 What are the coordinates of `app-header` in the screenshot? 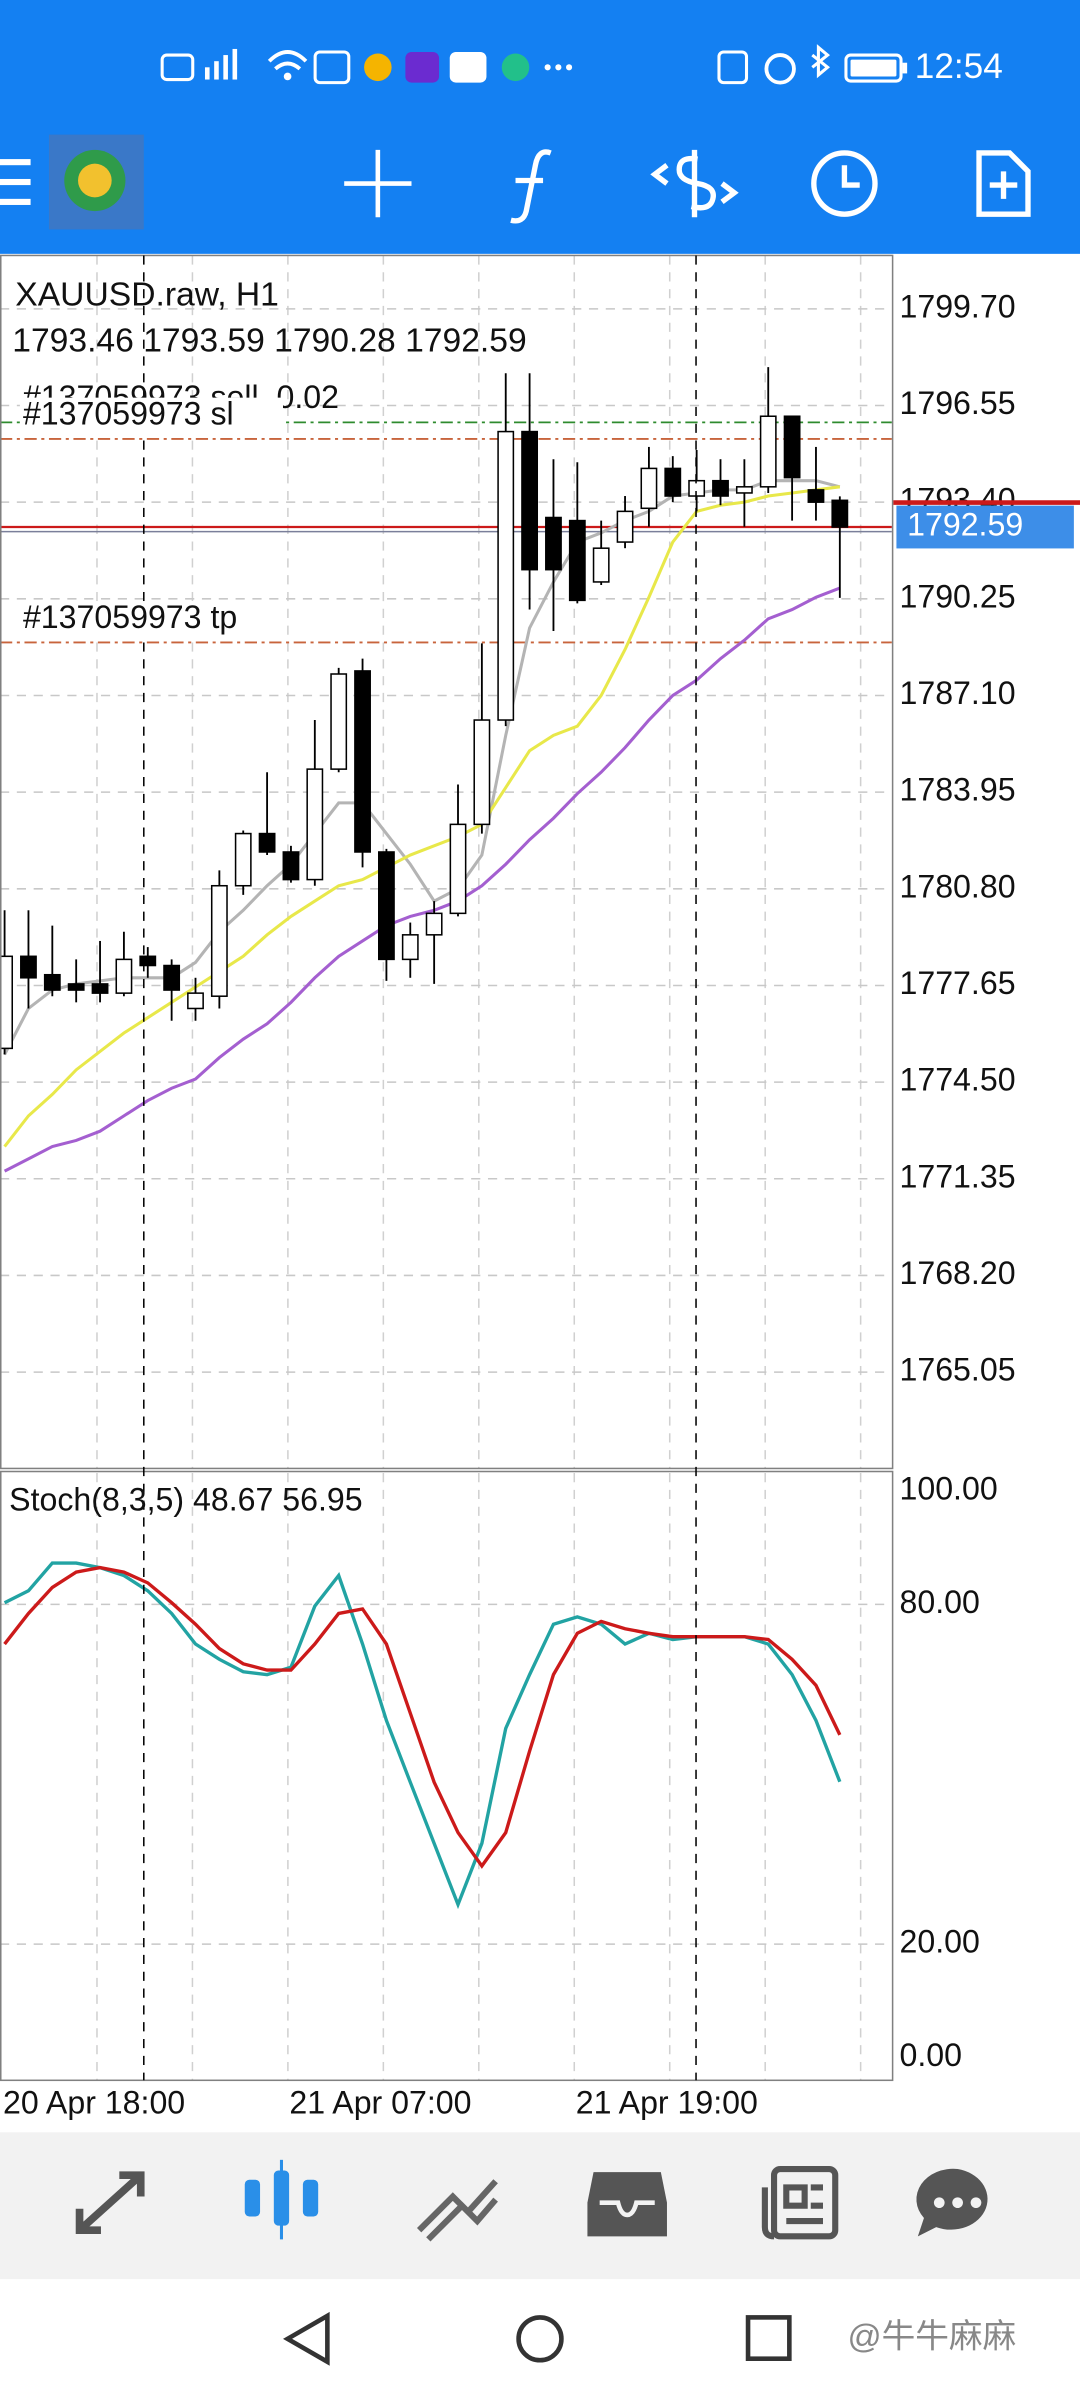 It's located at (540, 127).